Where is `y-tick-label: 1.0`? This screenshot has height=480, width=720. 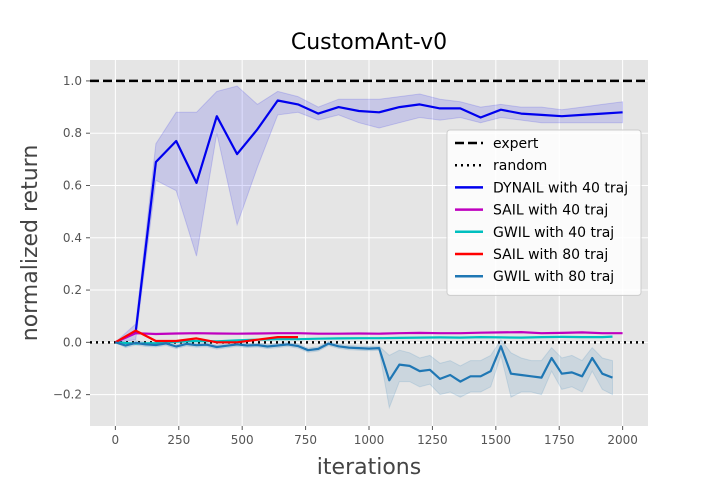
y-tick-label: 1.0 is located at coordinates (72, 81).